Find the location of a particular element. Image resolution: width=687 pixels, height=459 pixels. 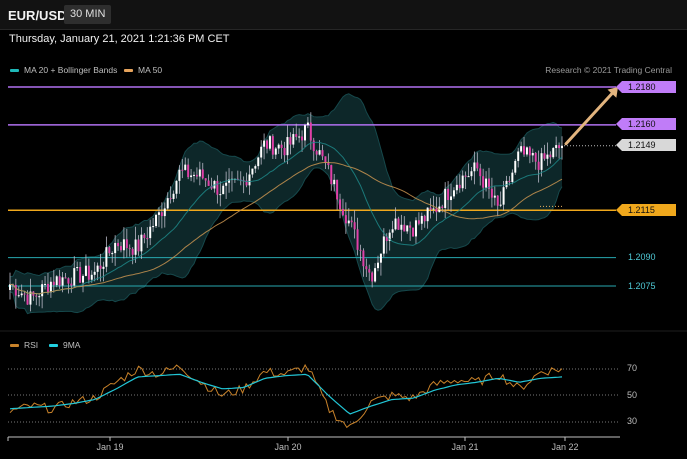

rsi-panel is located at coordinates (314, 396).